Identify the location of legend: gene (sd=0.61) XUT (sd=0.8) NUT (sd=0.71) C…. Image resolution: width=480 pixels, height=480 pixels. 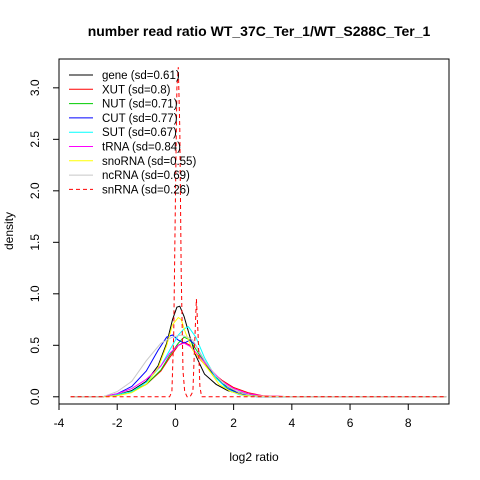
(132, 133).